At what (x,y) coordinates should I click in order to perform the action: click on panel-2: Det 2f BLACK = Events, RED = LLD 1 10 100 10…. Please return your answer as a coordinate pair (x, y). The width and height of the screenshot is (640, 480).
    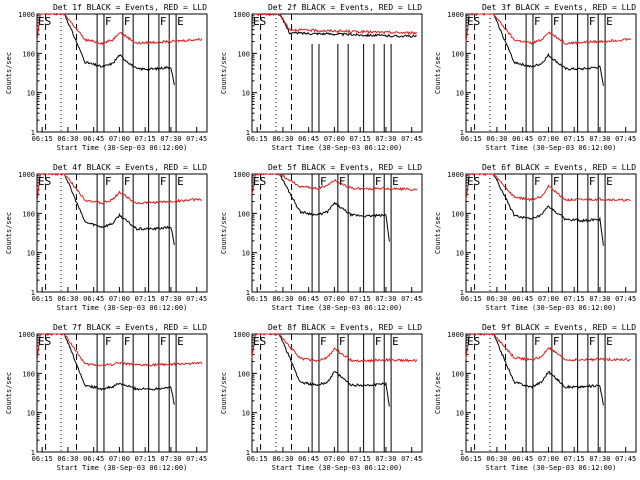
    Looking at the image, I should click on (321, 77).